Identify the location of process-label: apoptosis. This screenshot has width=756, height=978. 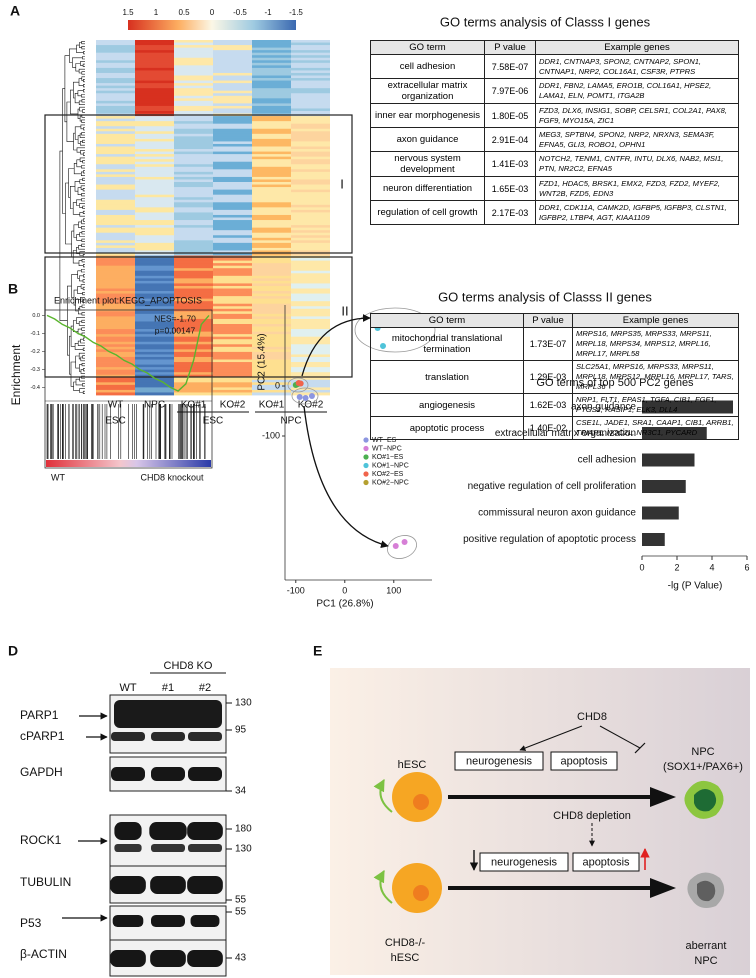
(606, 862).